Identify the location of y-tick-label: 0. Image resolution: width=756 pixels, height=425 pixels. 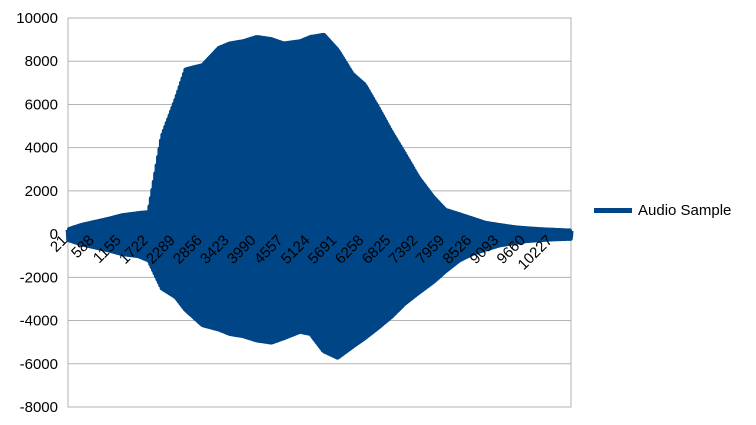
(54, 234).